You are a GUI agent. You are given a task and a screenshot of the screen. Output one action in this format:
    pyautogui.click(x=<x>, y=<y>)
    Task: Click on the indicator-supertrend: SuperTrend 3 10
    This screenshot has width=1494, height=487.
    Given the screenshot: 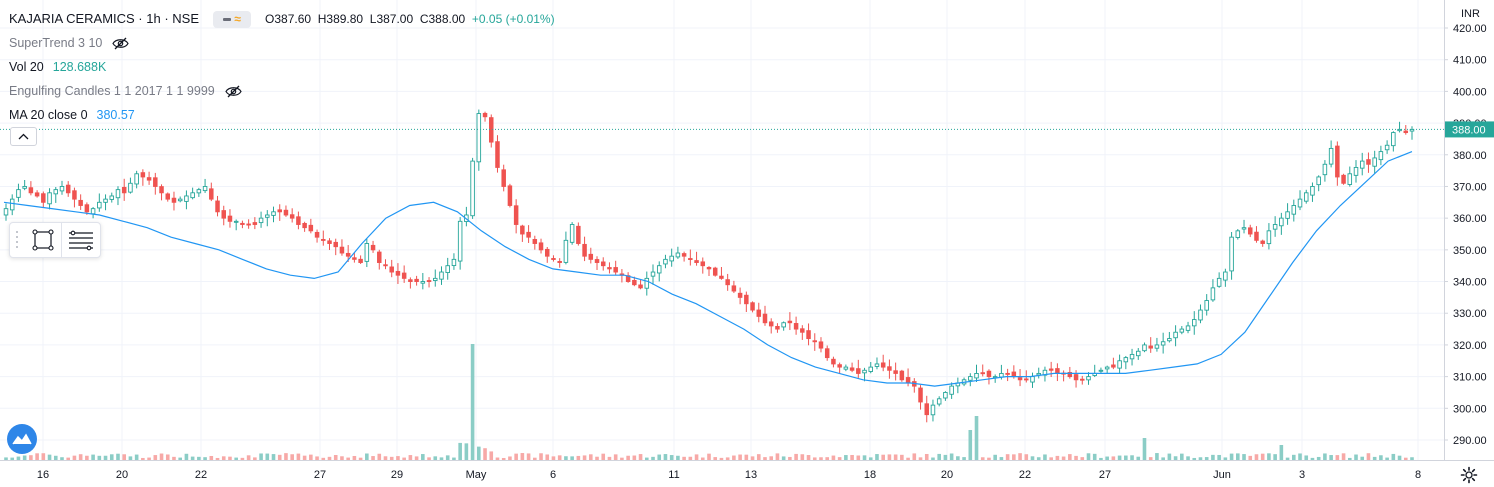 What is the action you would take?
    pyautogui.click(x=282, y=43)
    